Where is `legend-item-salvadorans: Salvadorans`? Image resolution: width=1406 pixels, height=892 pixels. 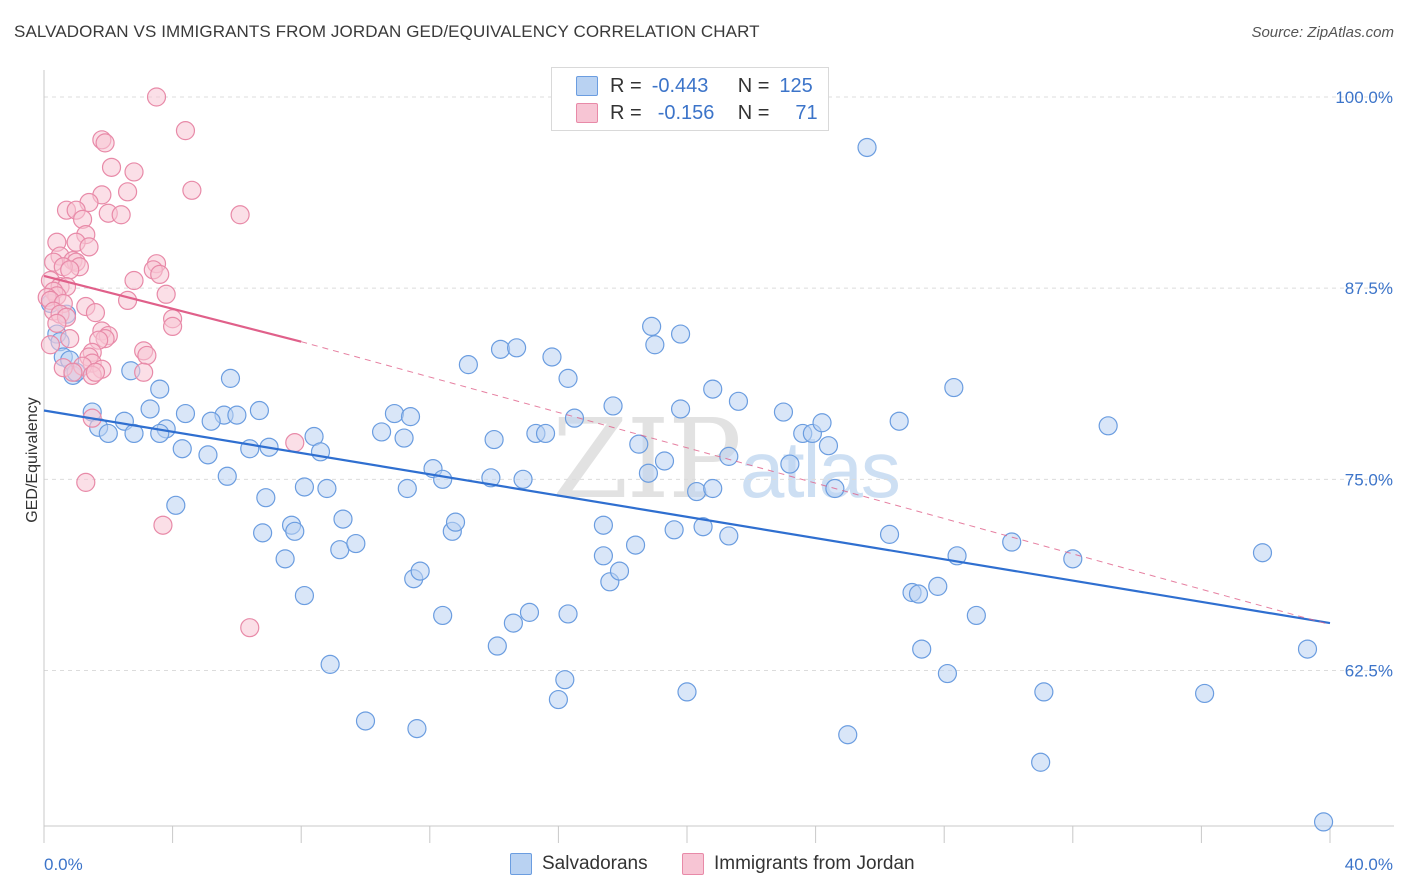
legend-item-salvadorans: Salvadorans is located at coordinates (579, 864).